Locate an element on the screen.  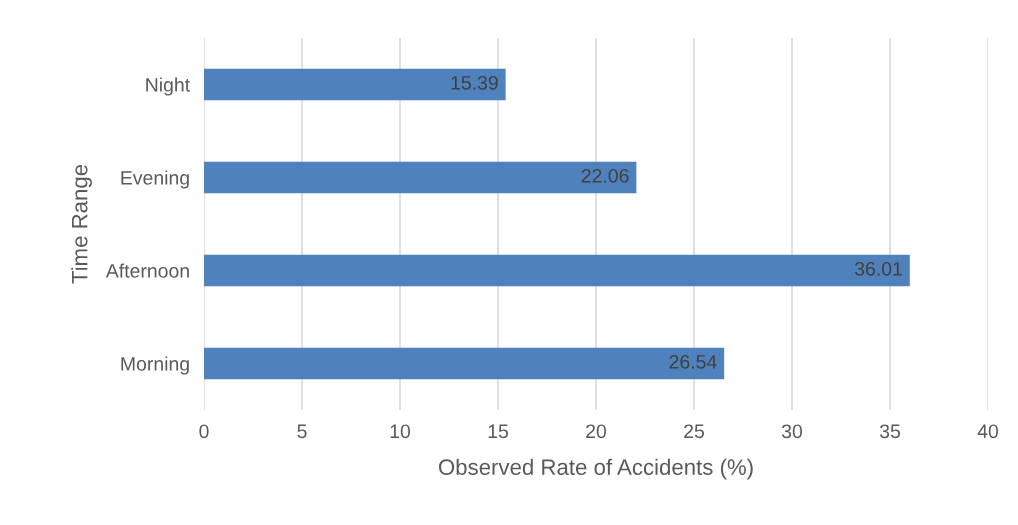
y-tick-label: Afternoon is located at coordinates (147, 270).